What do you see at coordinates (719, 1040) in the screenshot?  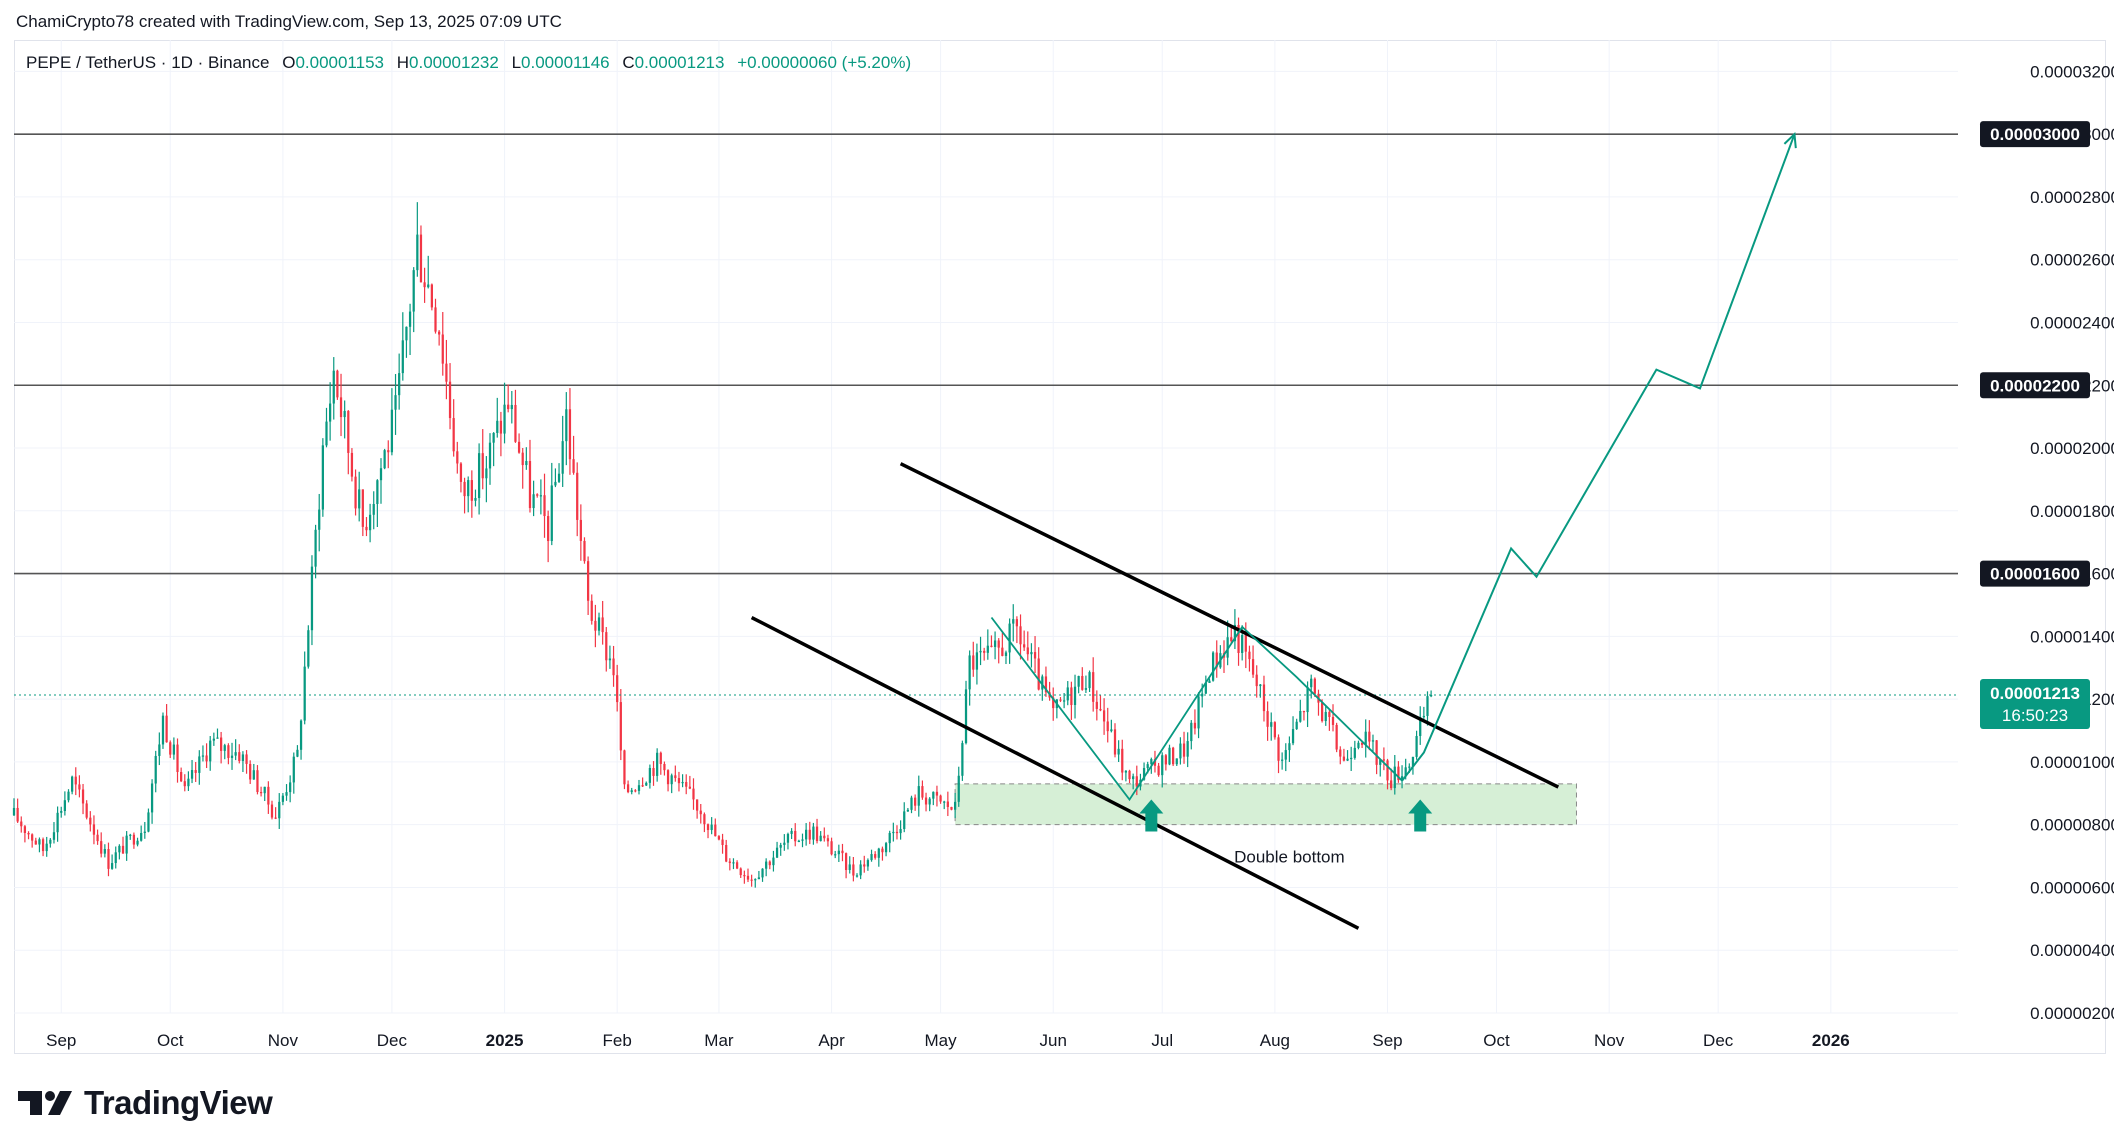 I see `time-axis-label: Mar` at bounding box center [719, 1040].